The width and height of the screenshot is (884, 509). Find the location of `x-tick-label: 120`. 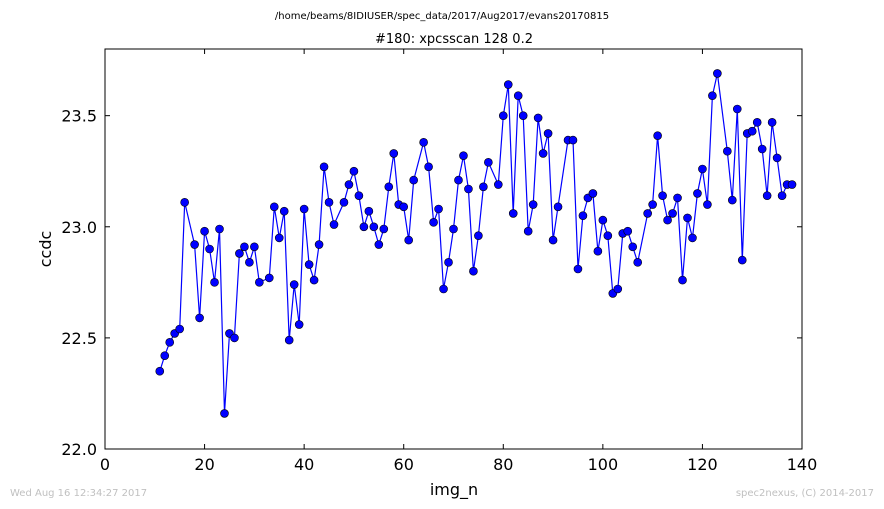

x-tick-label: 120 is located at coordinates (702, 464).